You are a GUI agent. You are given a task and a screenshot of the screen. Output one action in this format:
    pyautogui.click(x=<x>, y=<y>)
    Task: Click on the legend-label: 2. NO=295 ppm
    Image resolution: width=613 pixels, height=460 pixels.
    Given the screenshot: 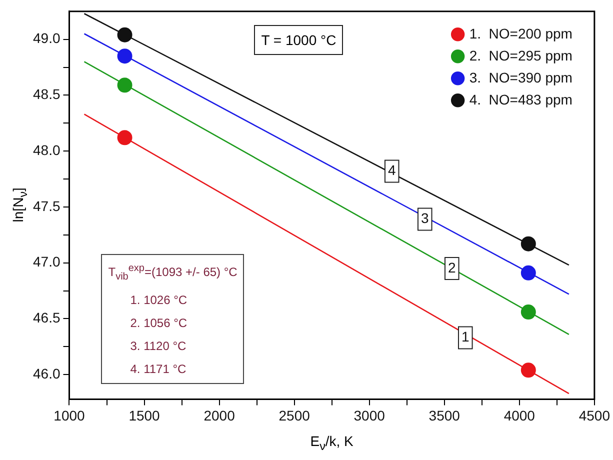 What is the action you would take?
    pyautogui.click(x=520, y=55)
    